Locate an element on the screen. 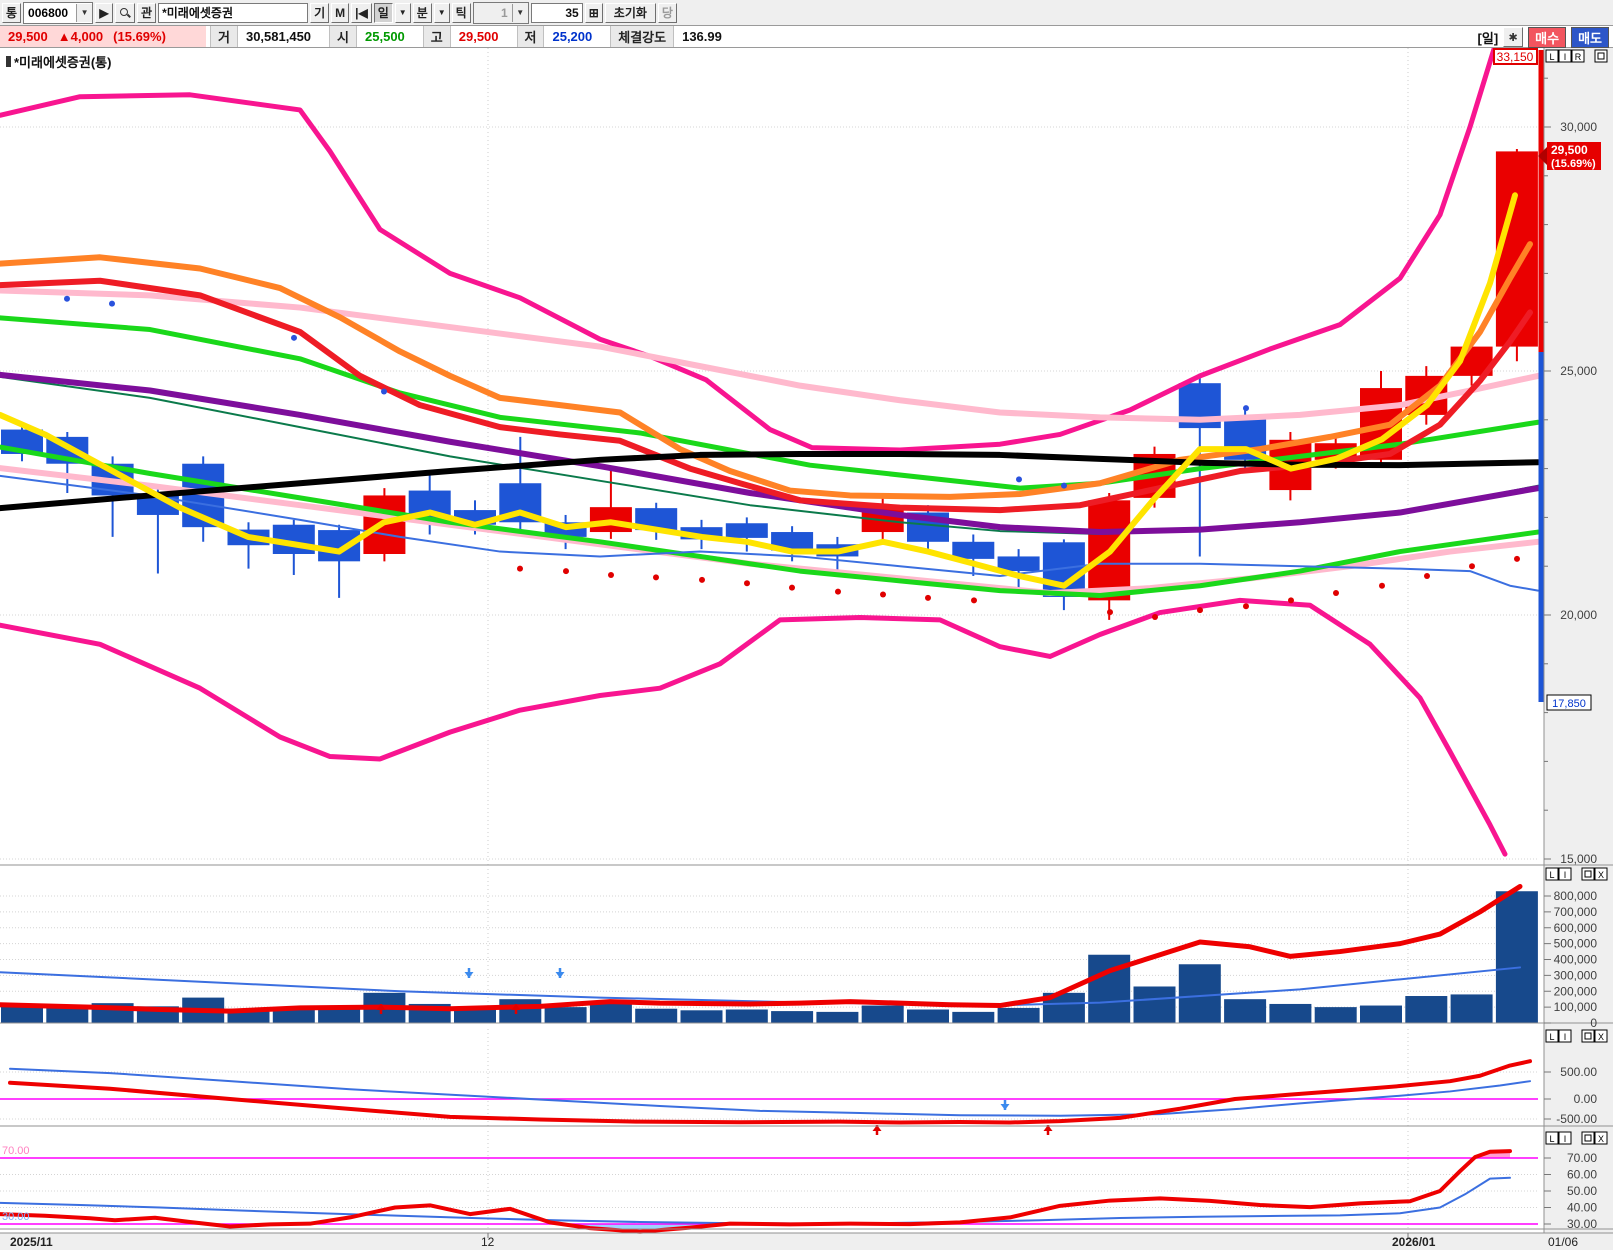 This screenshot has width=1613, height=1250. volume-axis-label: 600,000 is located at coordinates (1576, 928).